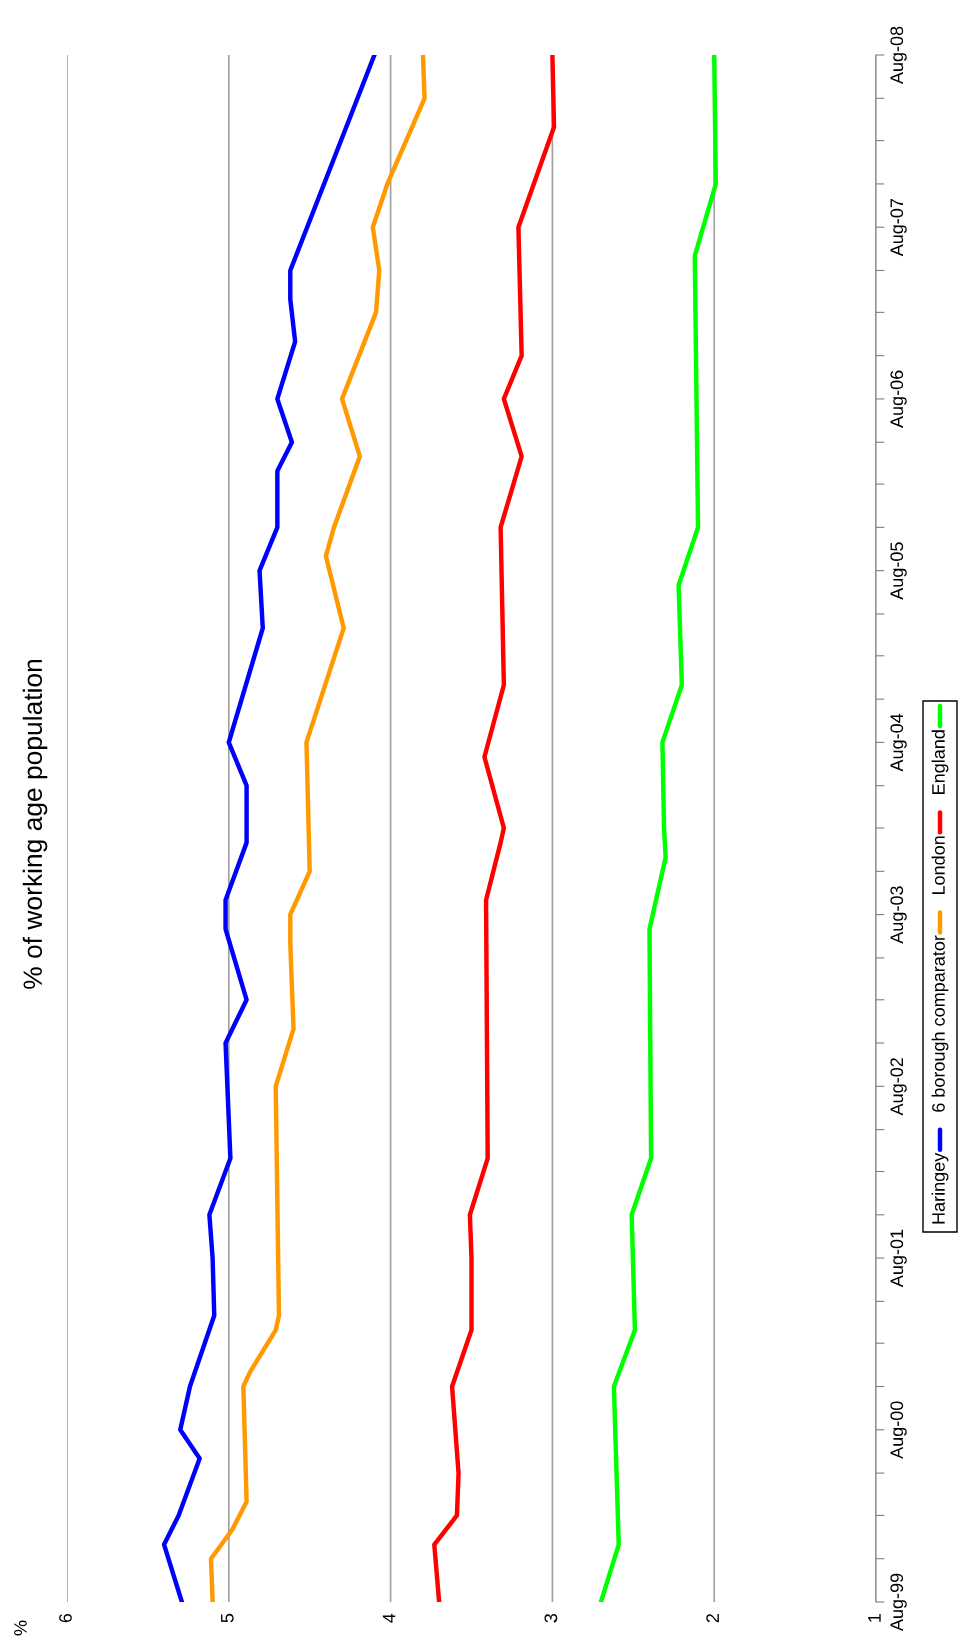 The height and width of the screenshot is (1648, 964). Describe the element at coordinates (898, 1602) in the screenshot. I see `y-tick-label: Aug-99` at that location.